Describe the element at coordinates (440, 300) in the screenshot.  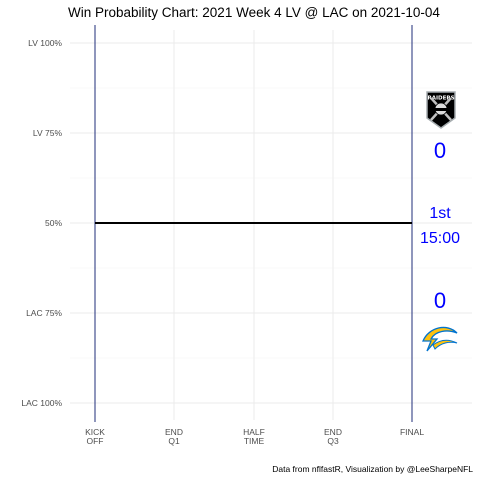
I see `home-score: 0` at that location.